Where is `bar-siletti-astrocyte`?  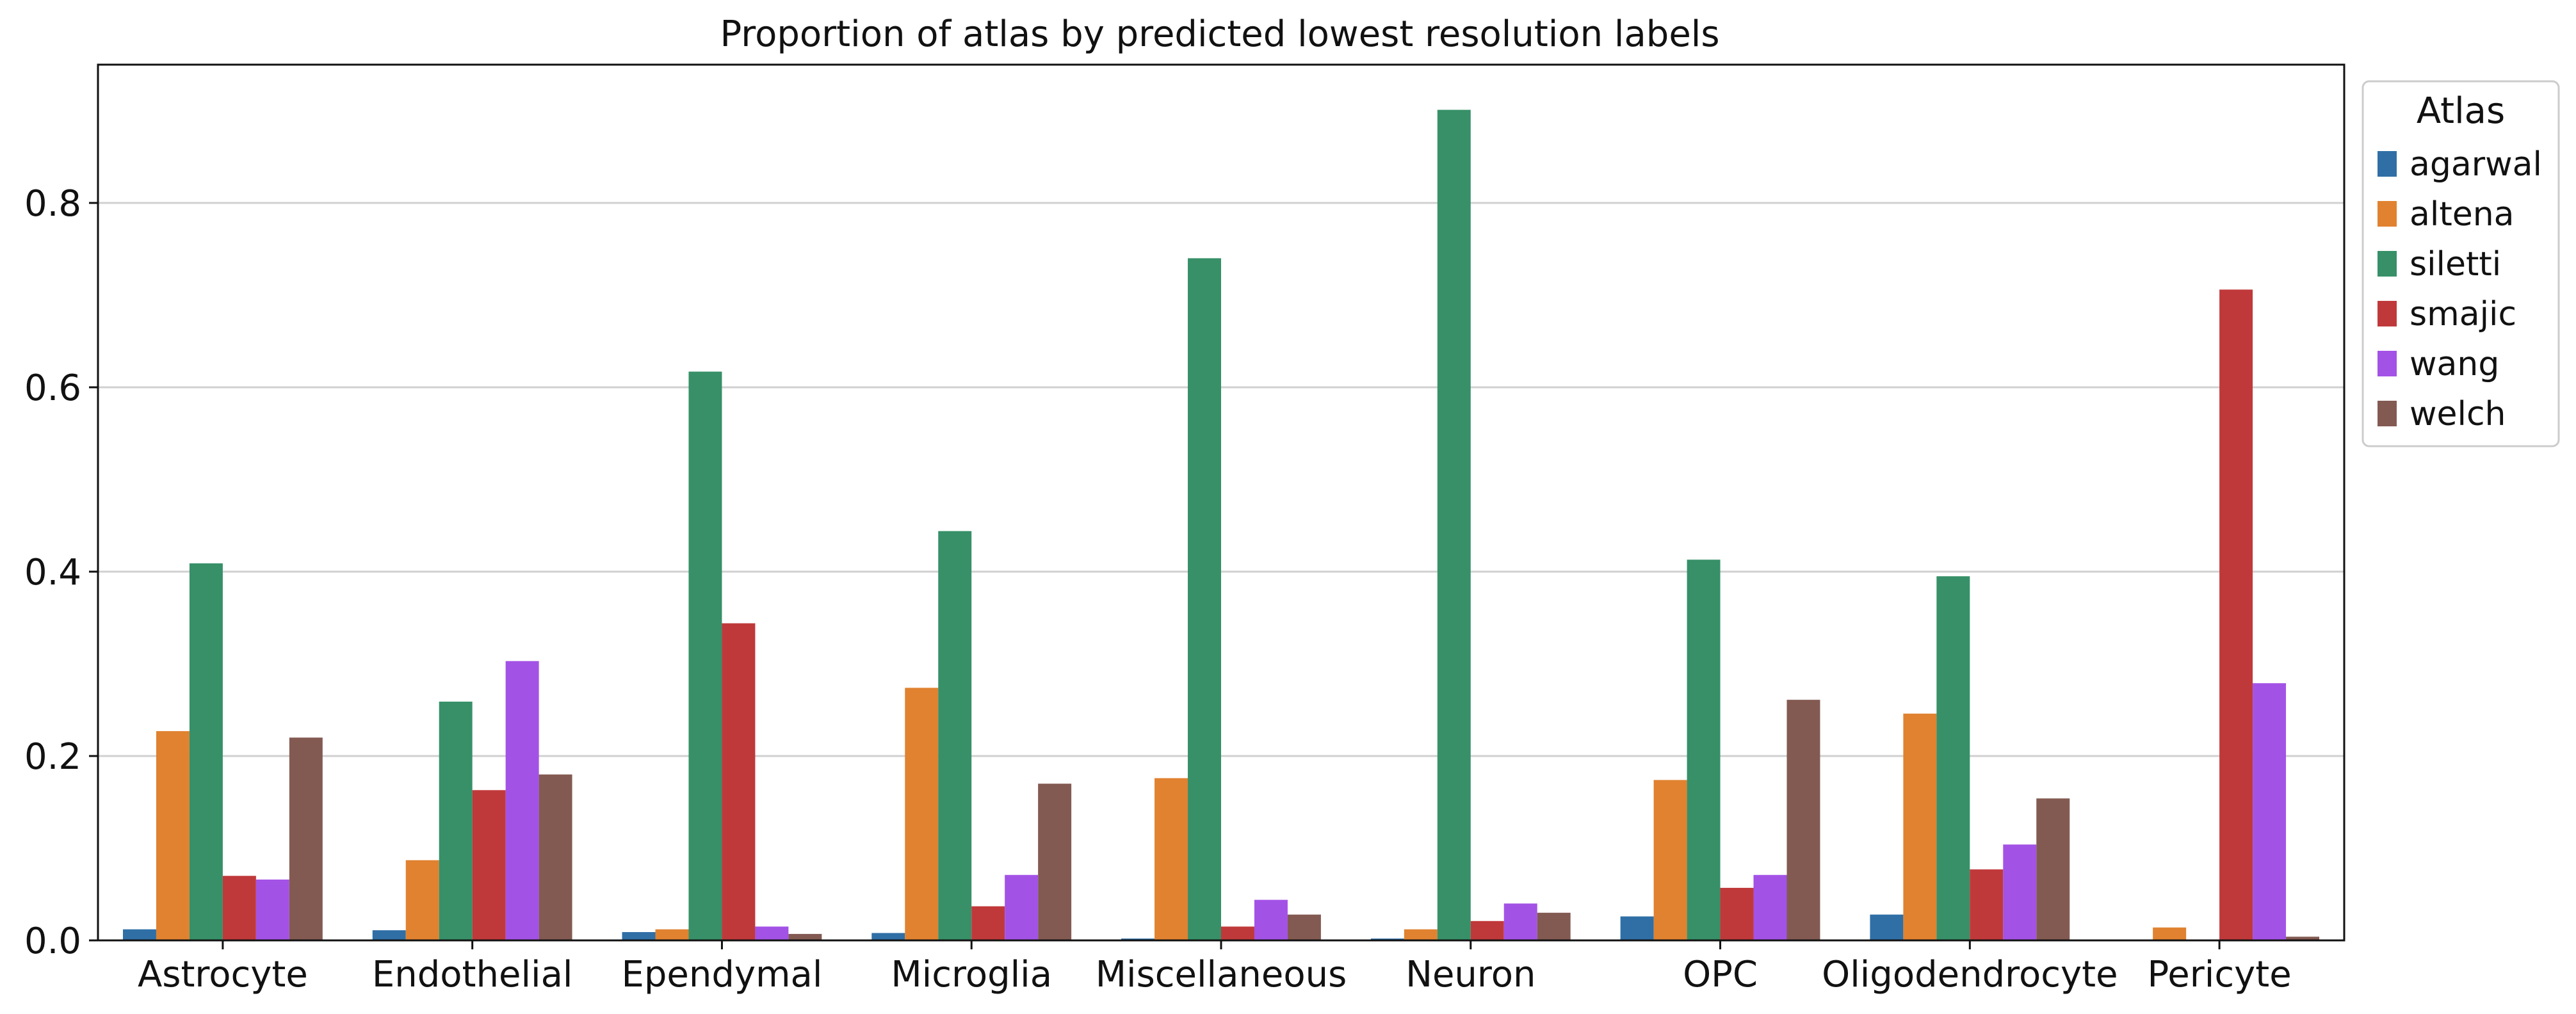 bar-siletti-astrocyte is located at coordinates (206, 751).